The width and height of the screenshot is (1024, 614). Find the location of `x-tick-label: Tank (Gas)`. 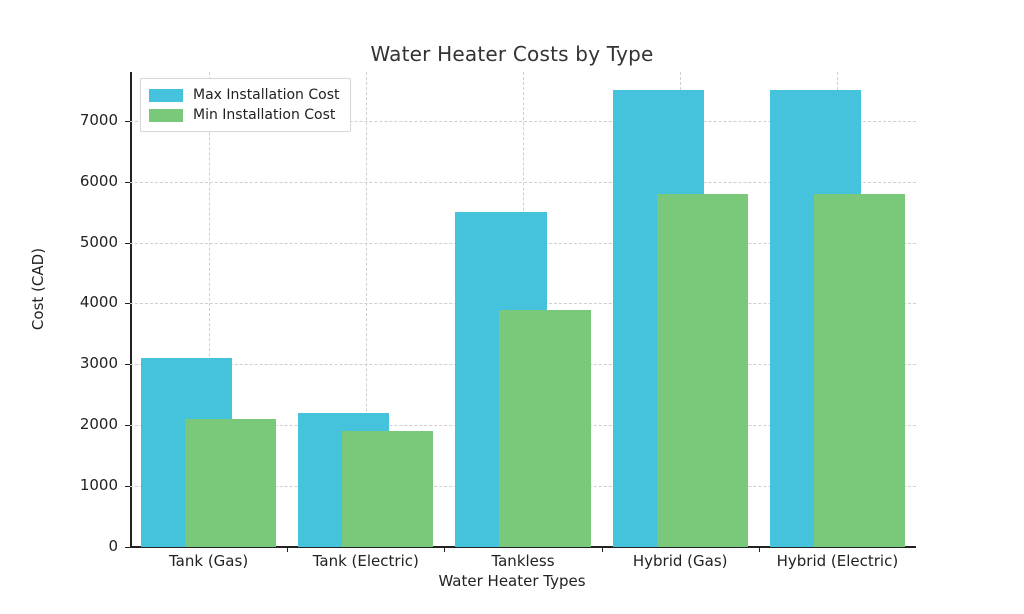

x-tick-label: Tank (Gas) is located at coordinates (209, 561).